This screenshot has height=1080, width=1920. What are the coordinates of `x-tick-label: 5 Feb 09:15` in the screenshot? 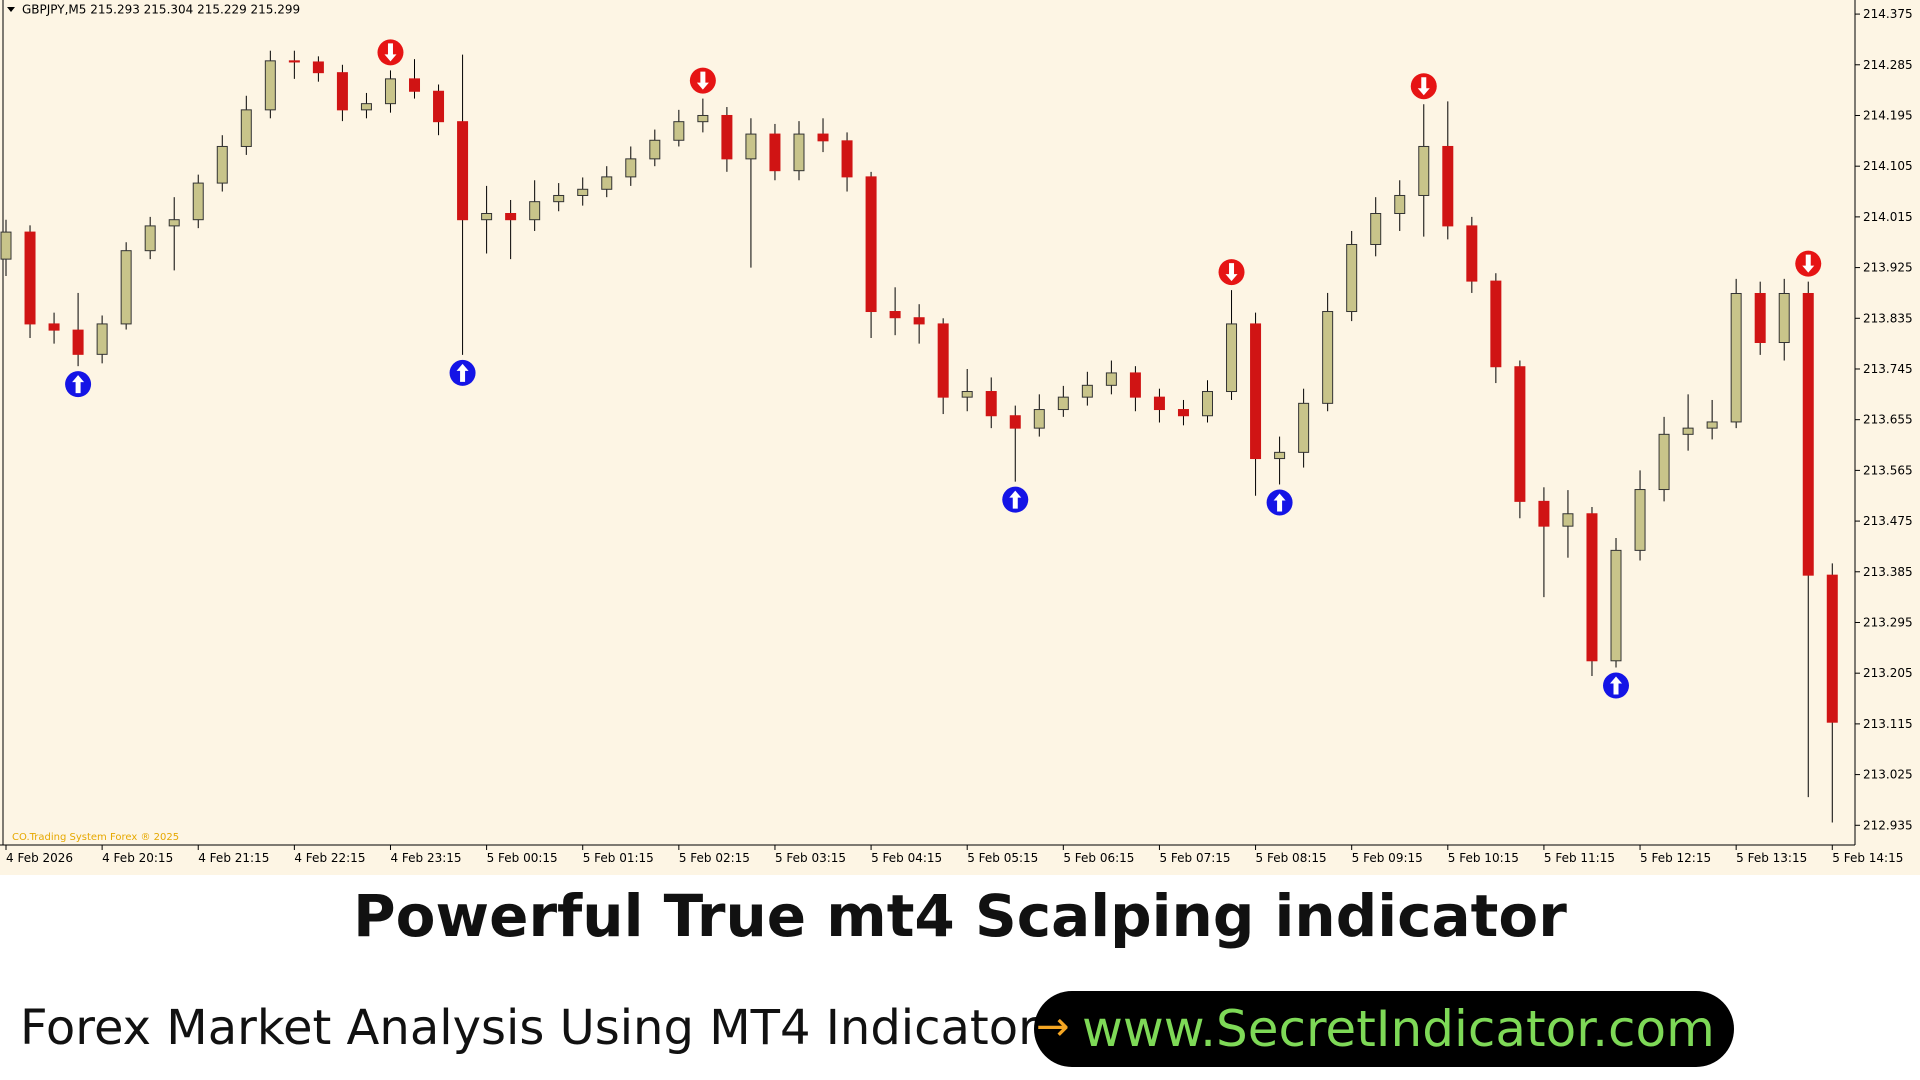 It's located at (1387, 858).